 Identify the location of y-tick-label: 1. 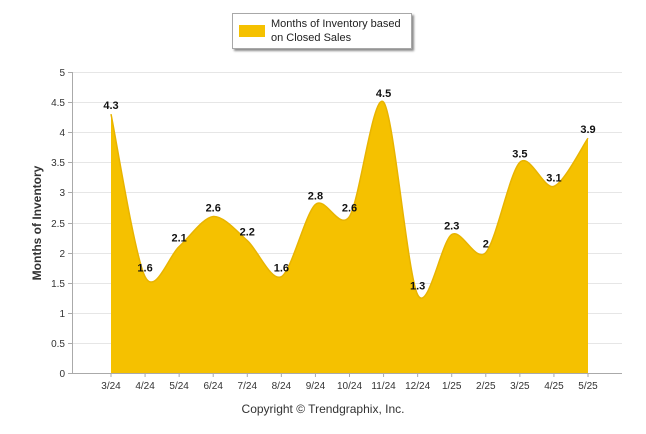
(62, 314).